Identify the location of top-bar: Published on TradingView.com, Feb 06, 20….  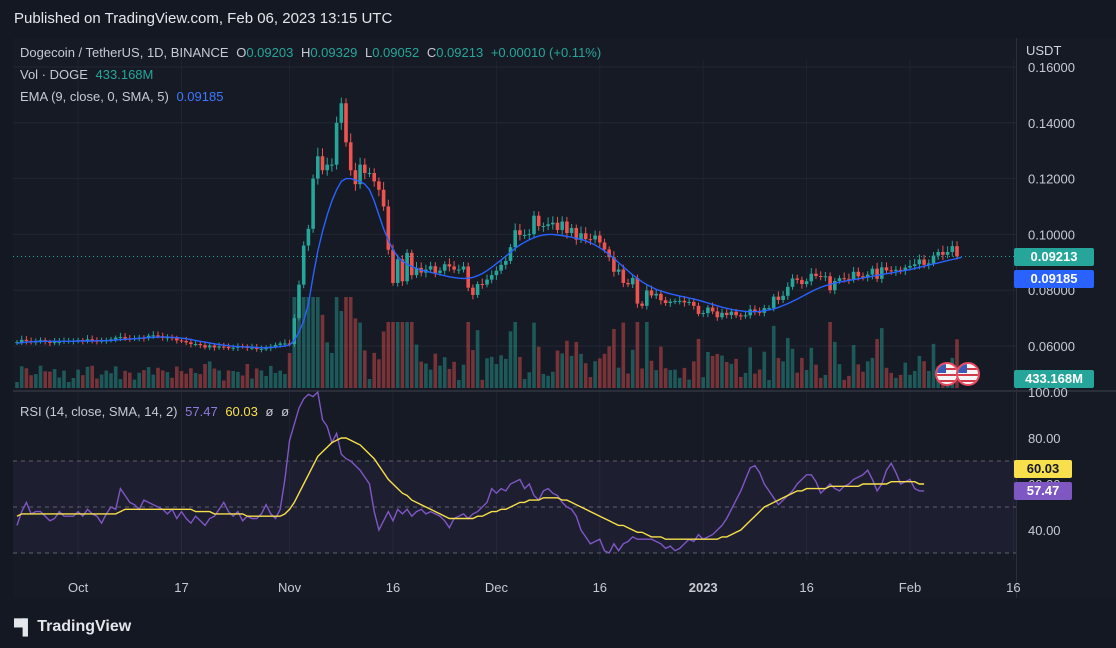
(558, 19).